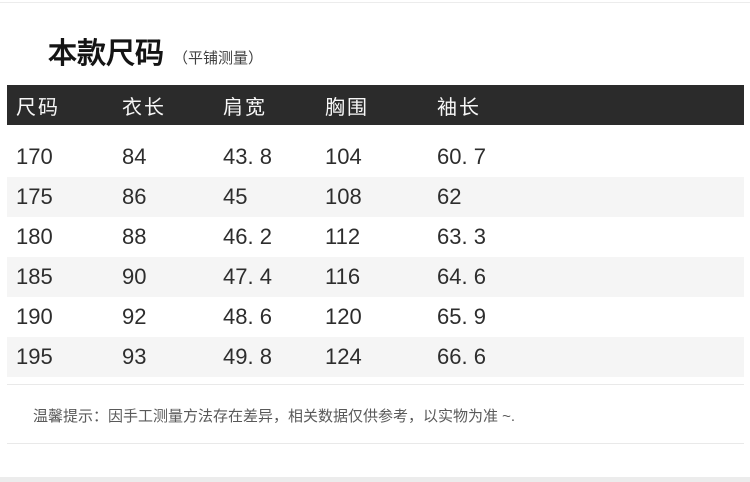 This screenshot has height=482, width=750. I want to click on table-row: 180 88 46. 2 112 63. 3, so click(375, 237).